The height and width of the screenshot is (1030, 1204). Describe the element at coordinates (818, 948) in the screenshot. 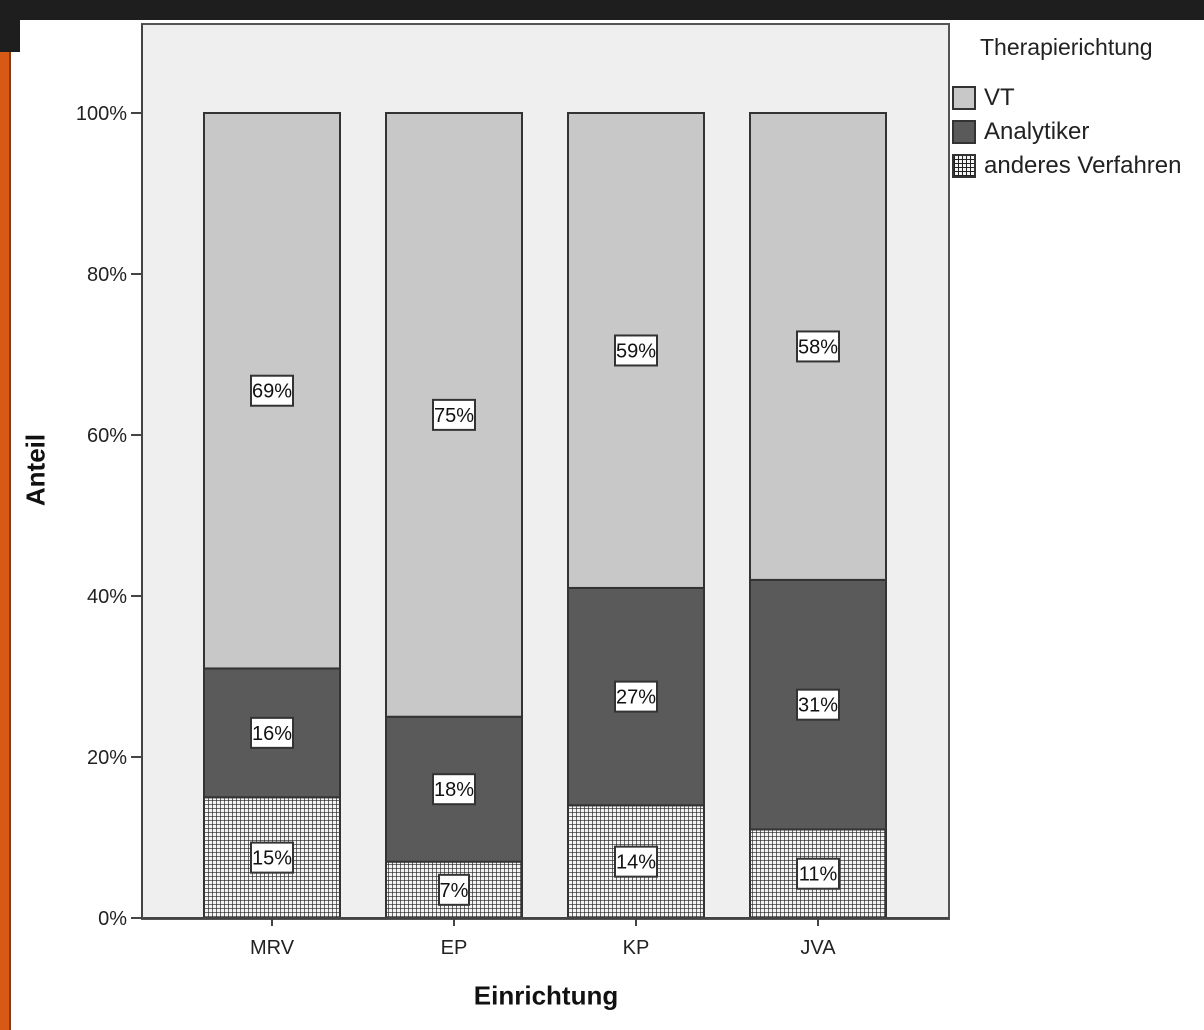

I see `x-tick-label-jva: JVA` at that location.